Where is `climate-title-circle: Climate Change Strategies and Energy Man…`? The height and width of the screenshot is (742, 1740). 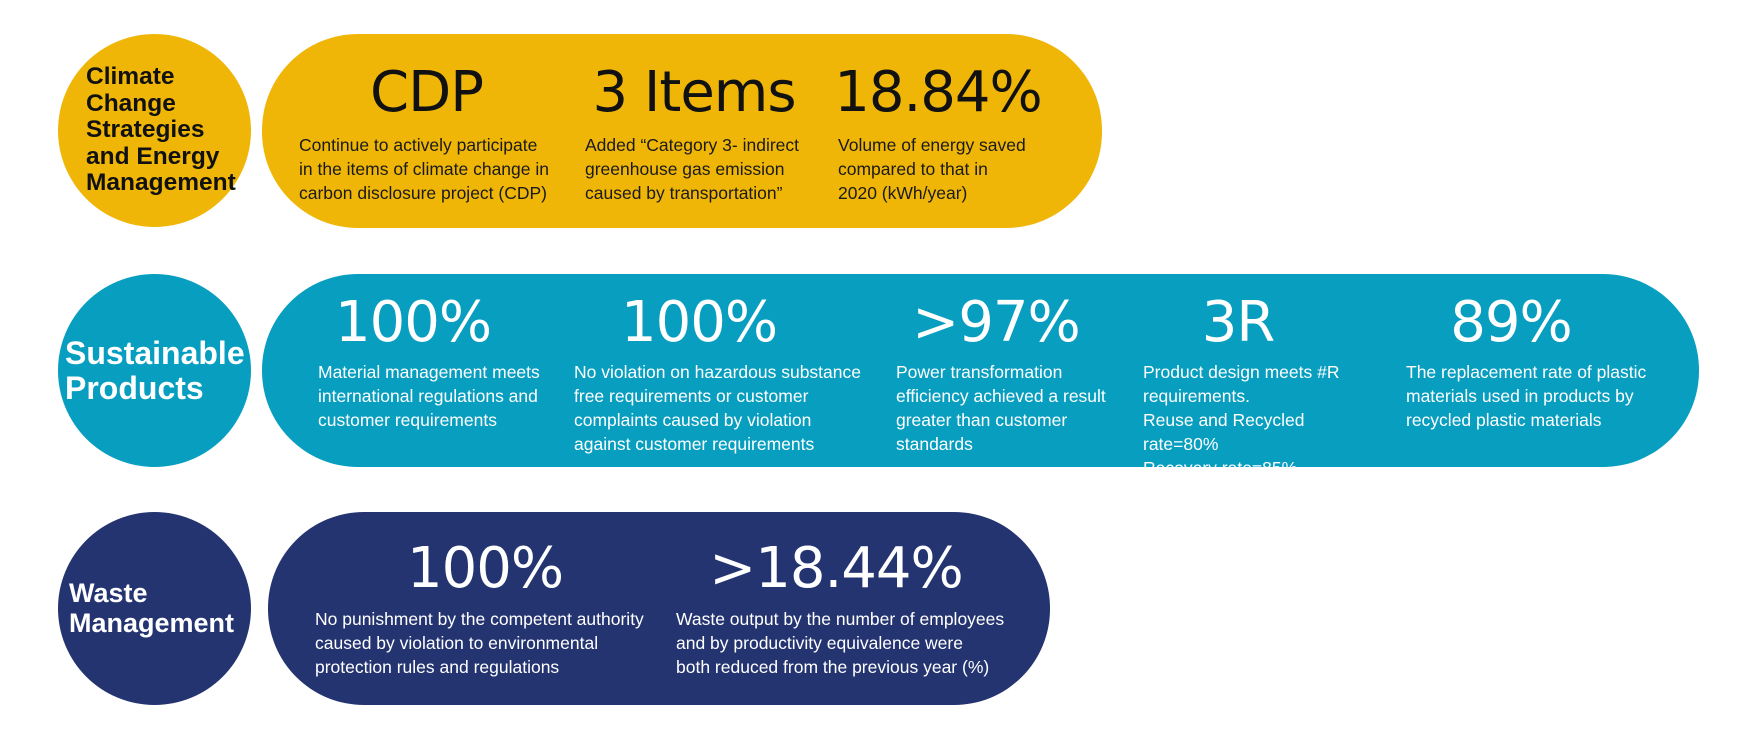 climate-title-circle: Climate Change Strategies and Energy Man… is located at coordinates (154, 130).